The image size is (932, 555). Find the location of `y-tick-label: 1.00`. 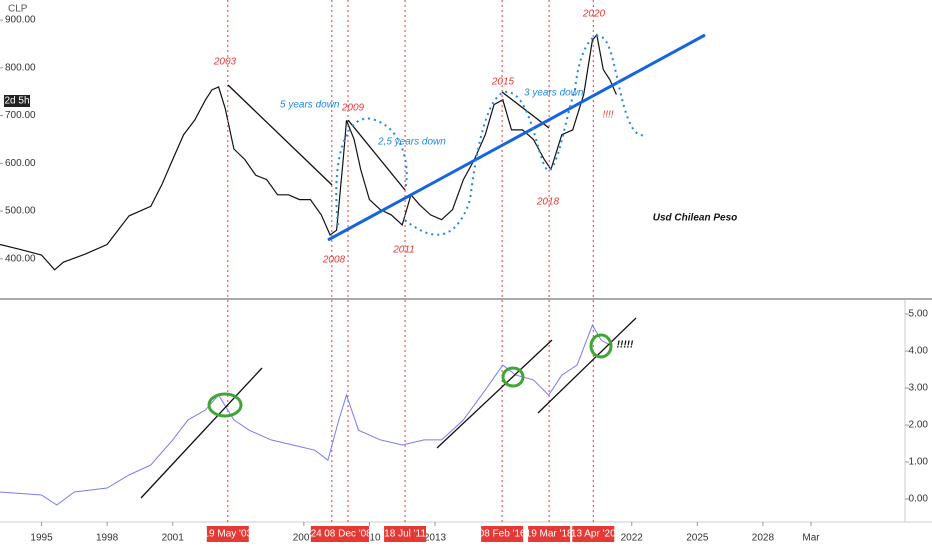

y-tick-label: 1.00 is located at coordinates (919, 462).